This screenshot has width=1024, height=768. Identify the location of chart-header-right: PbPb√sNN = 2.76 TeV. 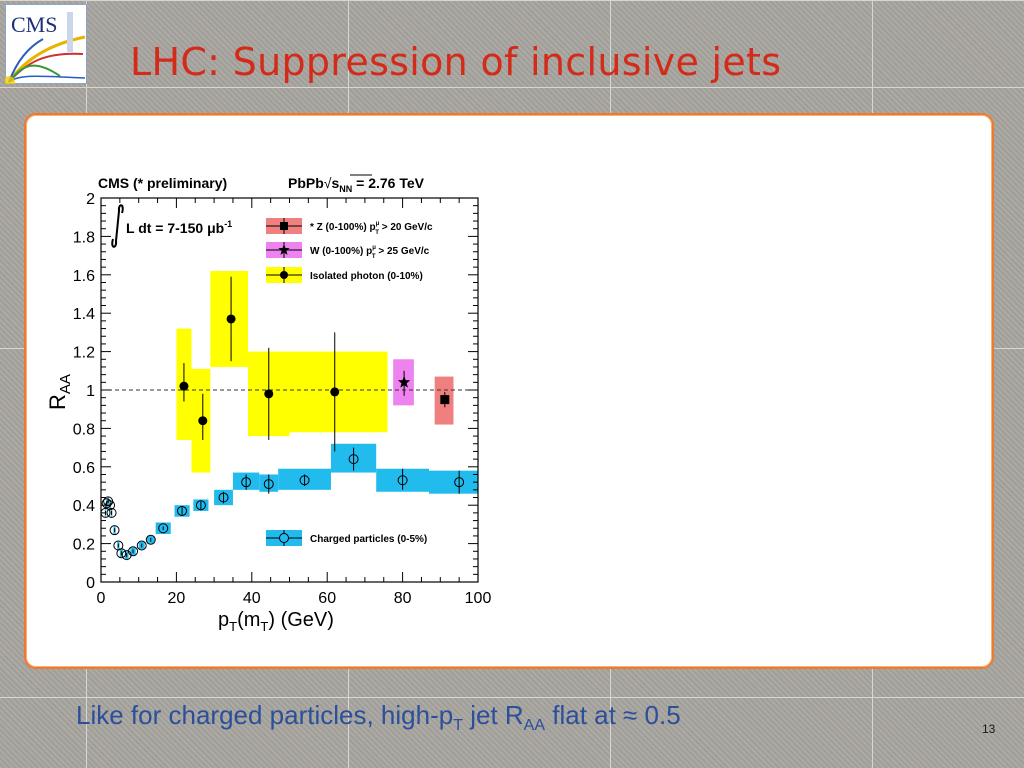
(356, 184).